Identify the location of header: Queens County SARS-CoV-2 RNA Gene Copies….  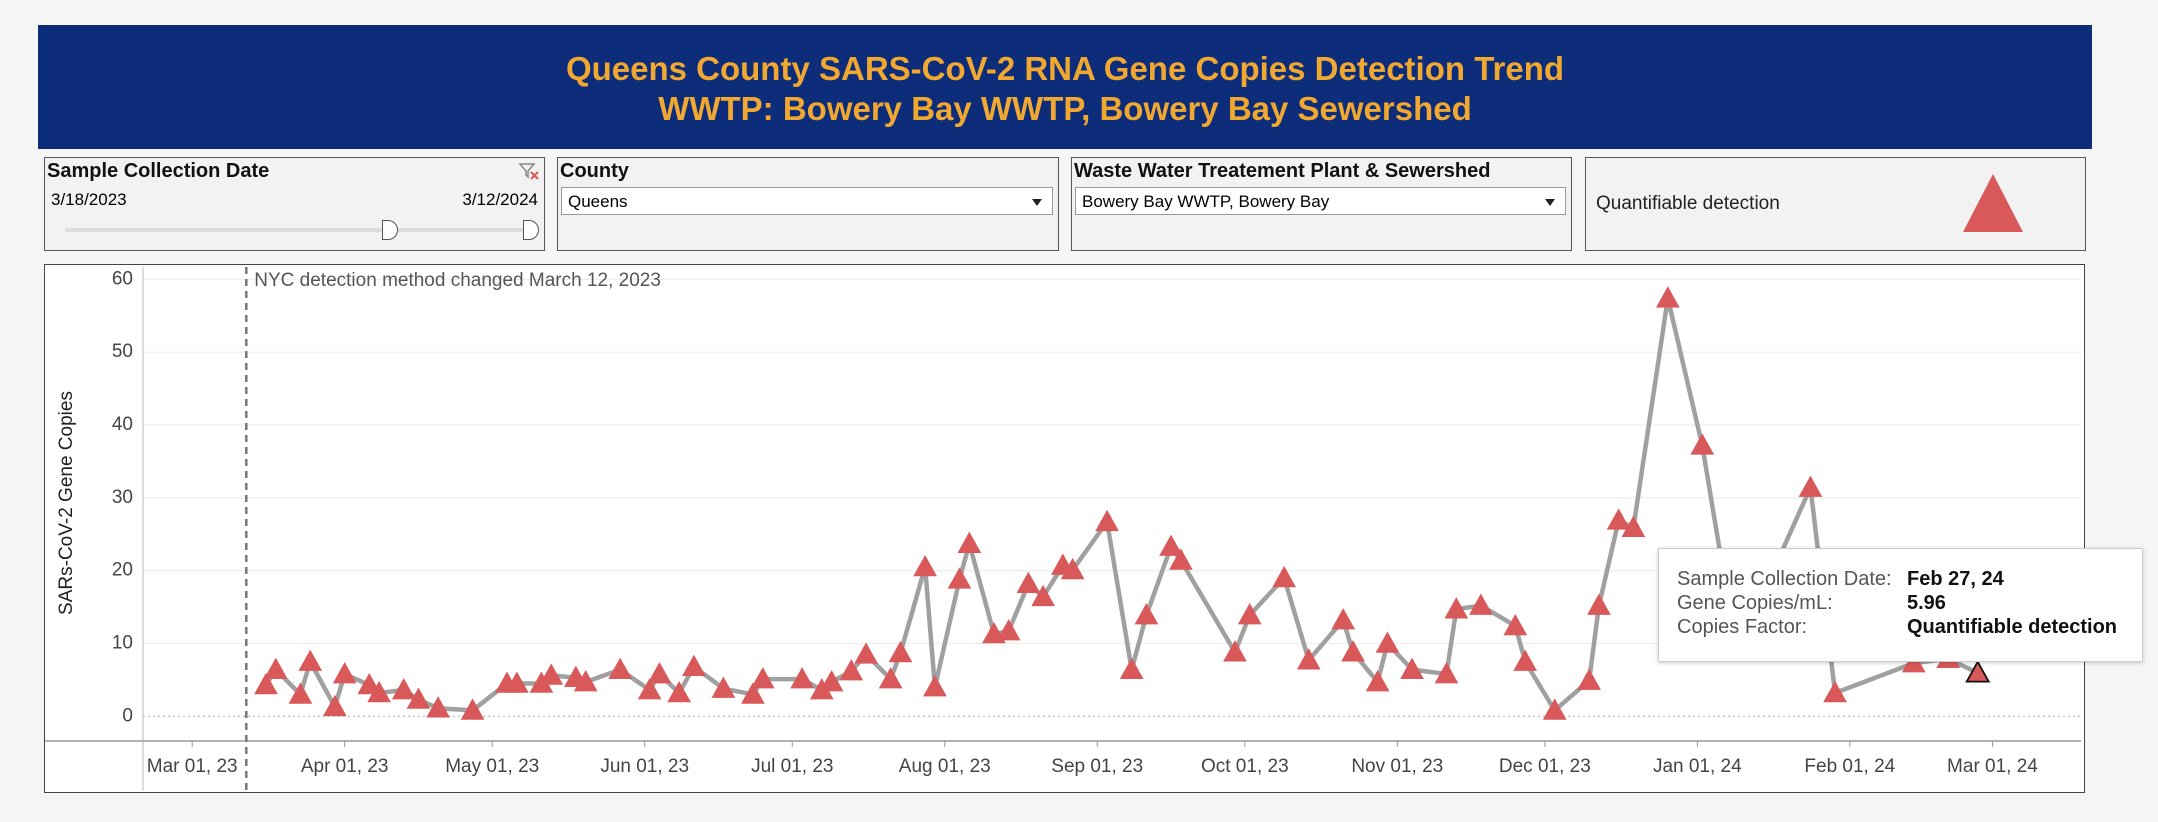
(1065, 87).